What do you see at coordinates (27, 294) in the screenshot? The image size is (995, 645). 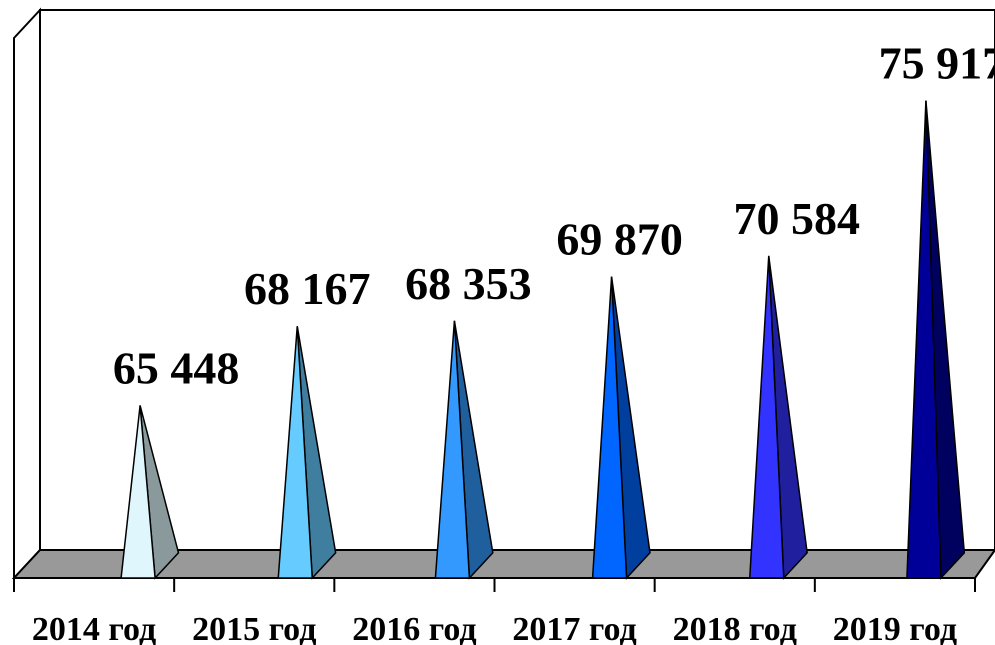 I see `chart-side-wall` at bounding box center [27, 294].